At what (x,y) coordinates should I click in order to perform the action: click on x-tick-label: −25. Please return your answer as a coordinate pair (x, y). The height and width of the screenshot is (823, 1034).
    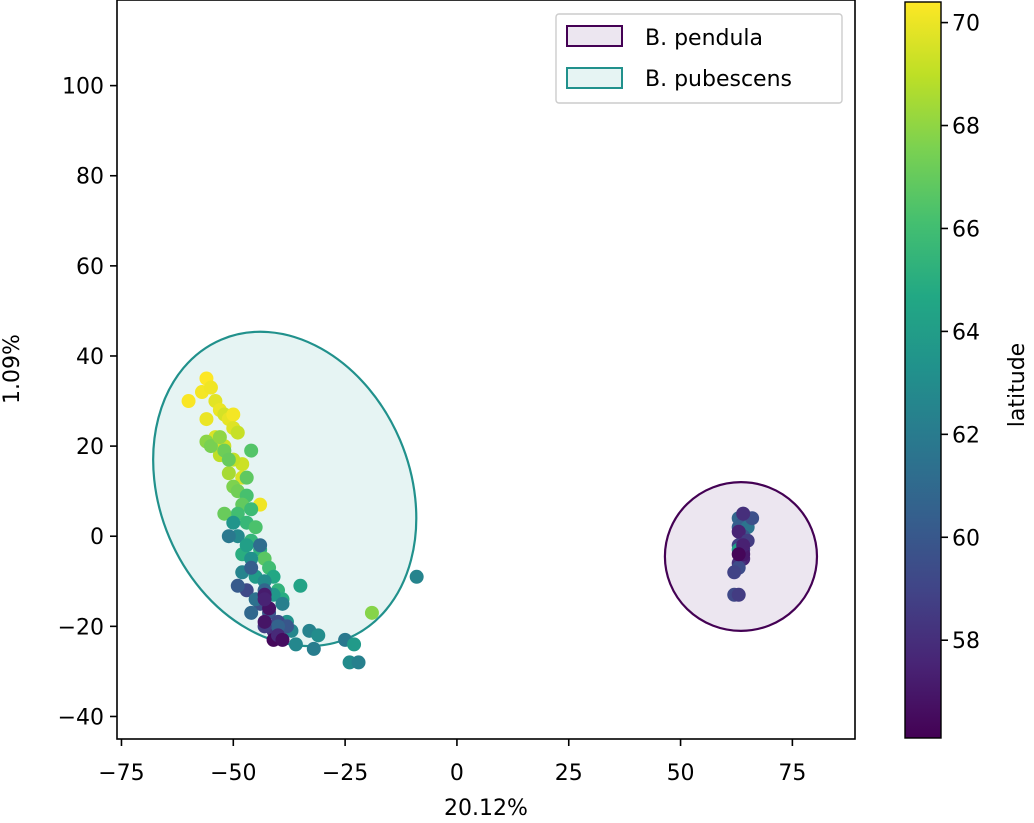
    Looking at the image, I should click on (345, 773).